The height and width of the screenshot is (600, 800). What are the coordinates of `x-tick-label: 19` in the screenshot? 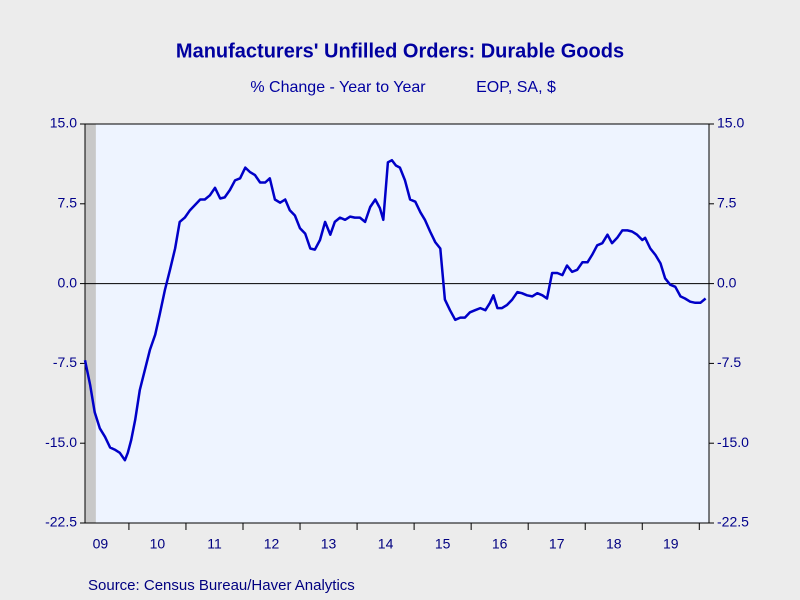 It's located at (671, 544).